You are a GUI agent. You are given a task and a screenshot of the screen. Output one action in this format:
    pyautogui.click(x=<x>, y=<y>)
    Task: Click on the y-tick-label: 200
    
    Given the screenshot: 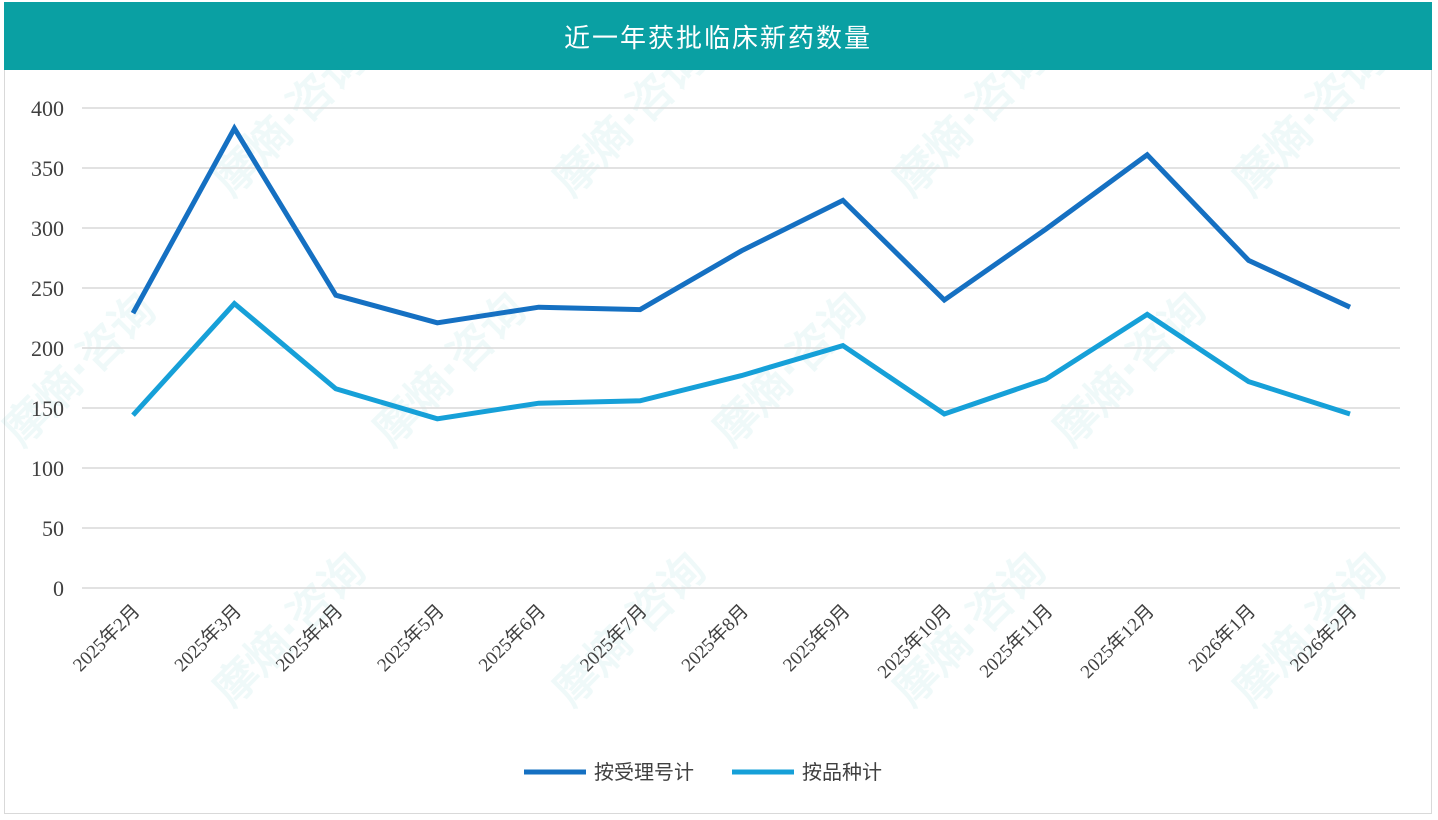 What is the action you would take?
    pyautogui.click(x=47, y=348)
    